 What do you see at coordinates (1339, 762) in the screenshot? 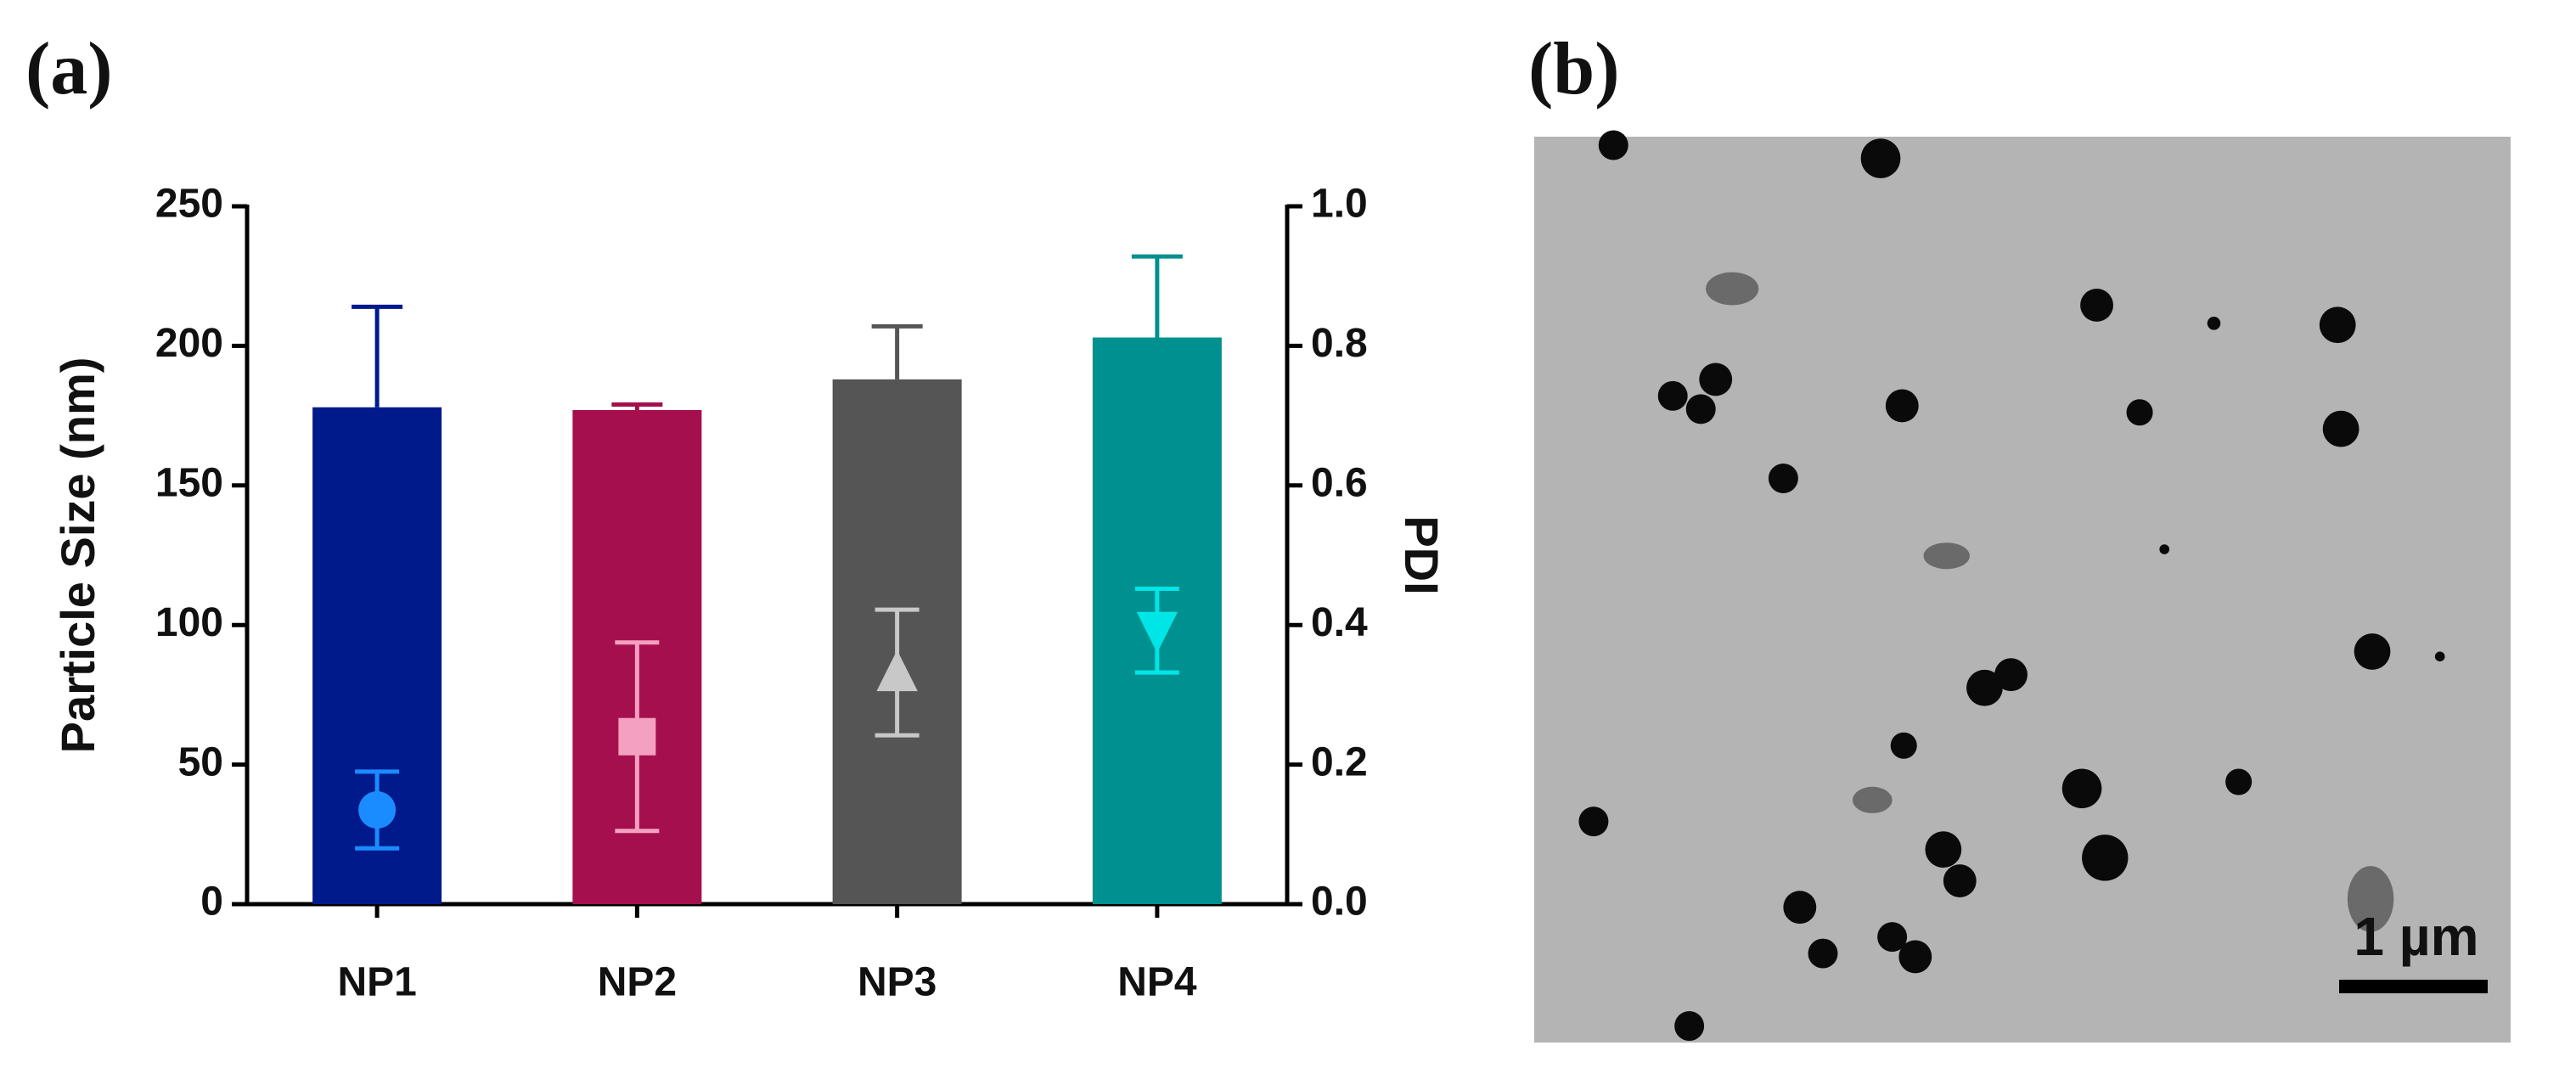
I see `y2-tick-label: 0.2` at bounding box center [1339, 762].